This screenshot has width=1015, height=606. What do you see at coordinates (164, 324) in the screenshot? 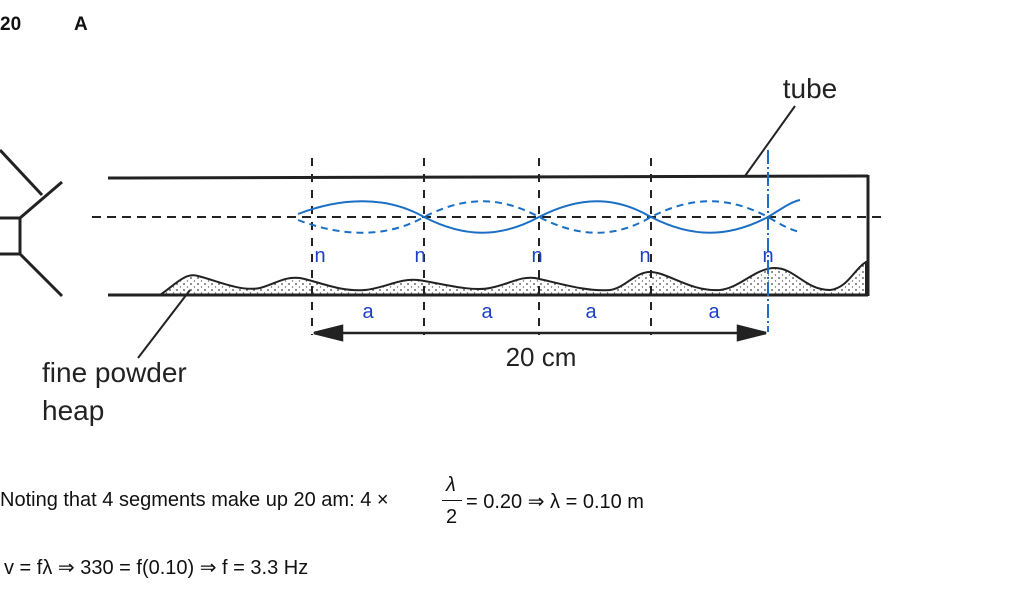
I see `powder-leader` at bounding box center [164, 324].